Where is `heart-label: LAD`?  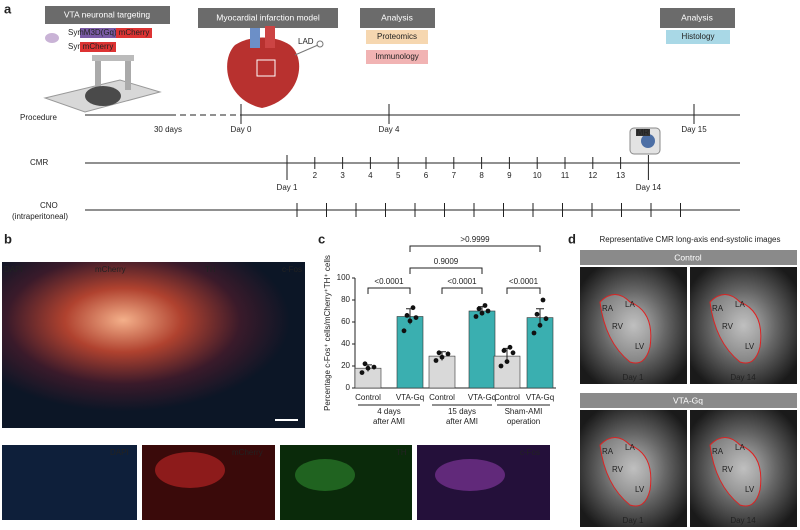 heart-label: LAD is located at coordinates (306, 41).